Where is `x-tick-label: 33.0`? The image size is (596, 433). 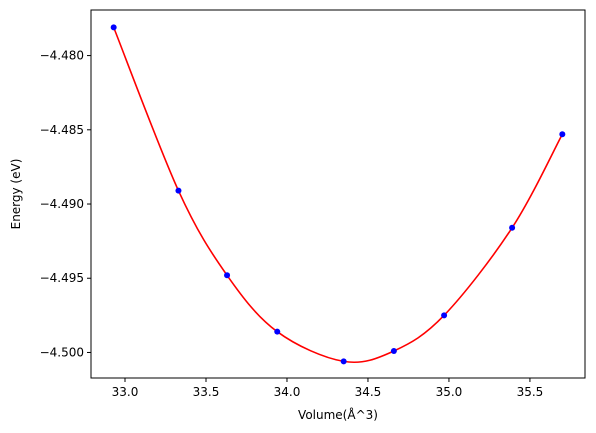 x-tick-label: 33.0 is located at coordinates (125, 392).